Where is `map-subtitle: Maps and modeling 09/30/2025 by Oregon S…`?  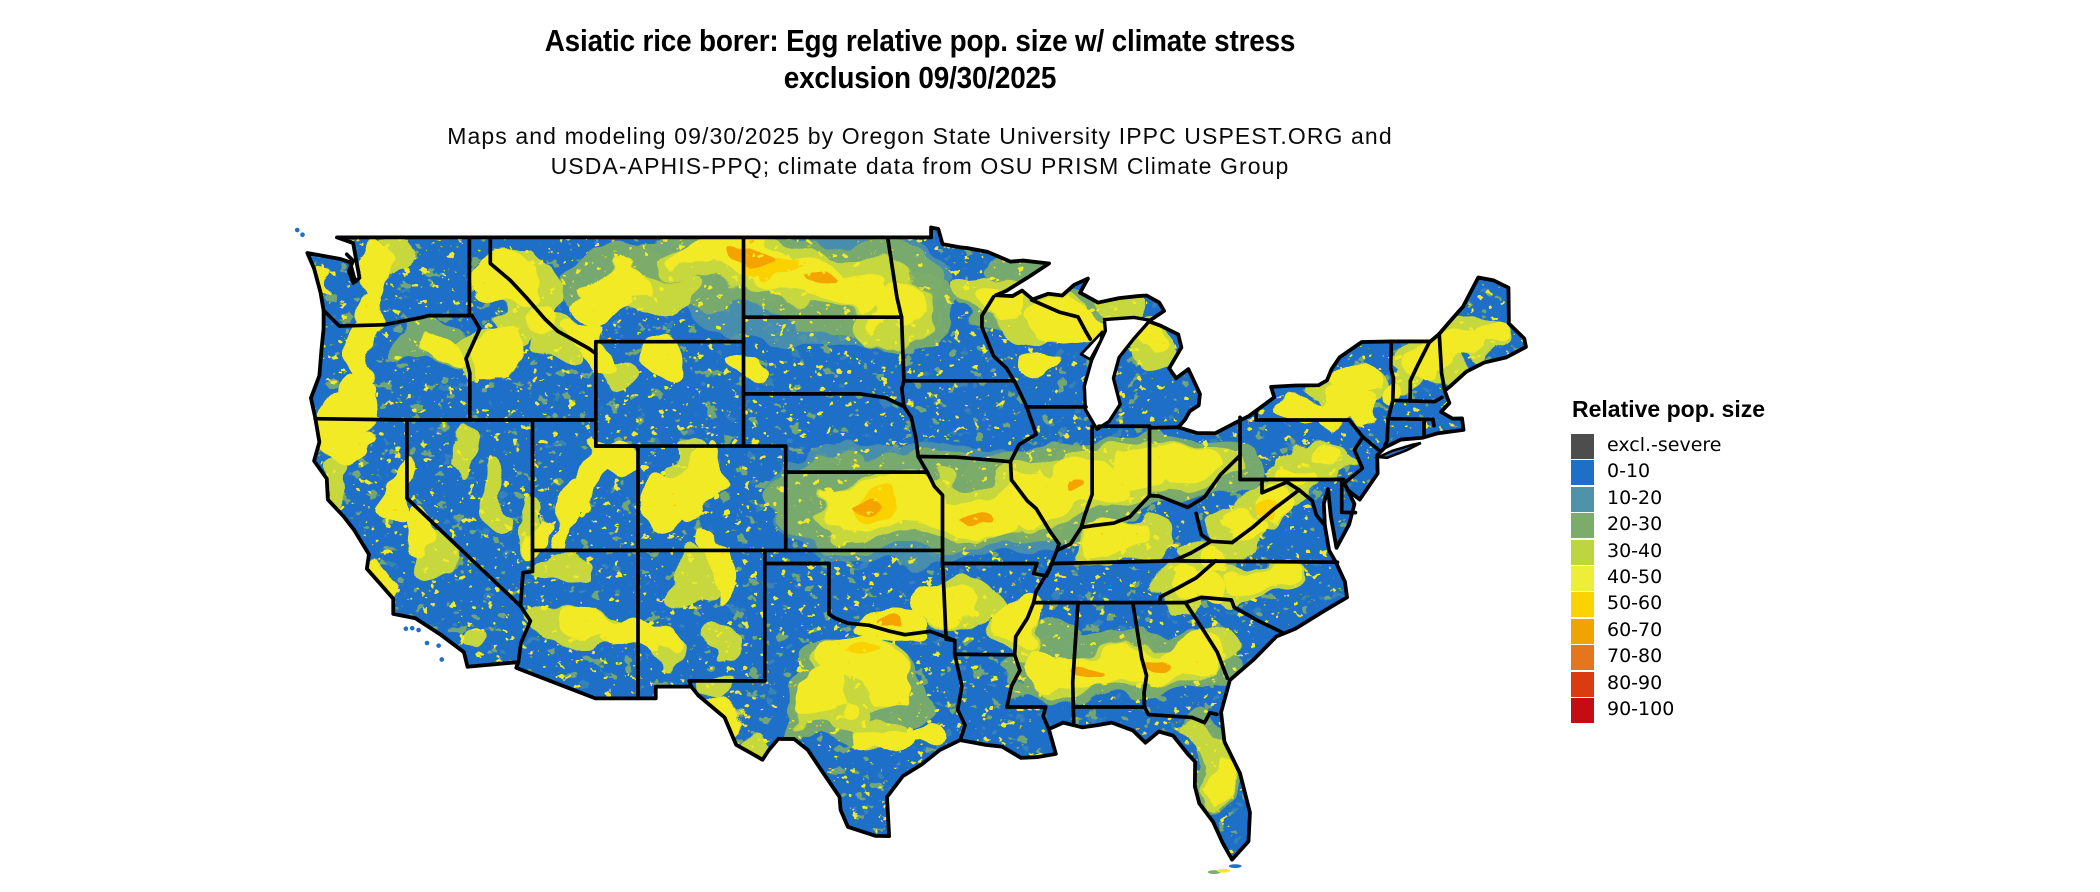
map-subtitle: Maps and modeling 09/30/2025 by Oregon S… is located at coordinates (920, 151).